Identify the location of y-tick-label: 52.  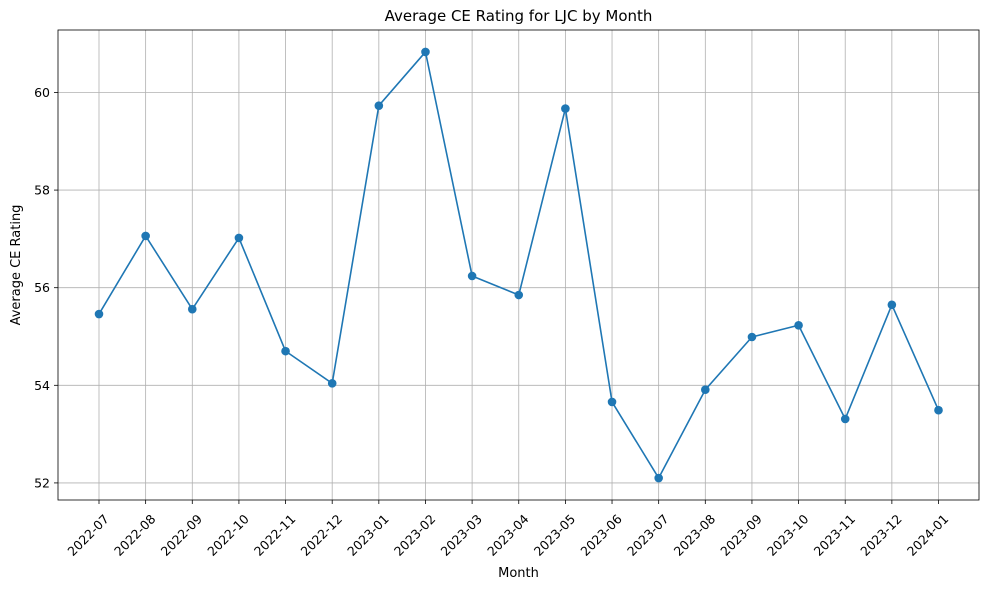
(42, 482).